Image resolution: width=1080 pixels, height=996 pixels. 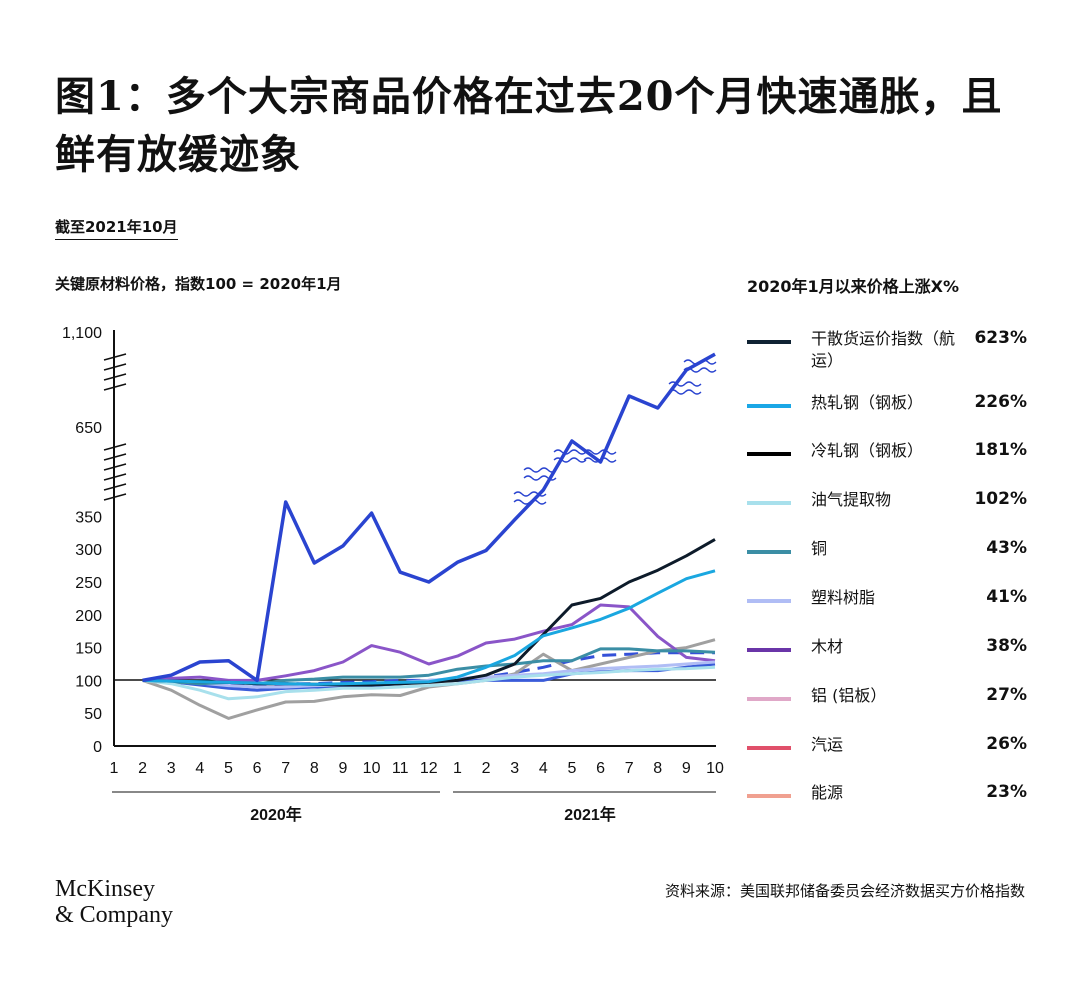 I want to click on legend-item: 热轧钢（钢板） 226%, so click(x=887, y=412).